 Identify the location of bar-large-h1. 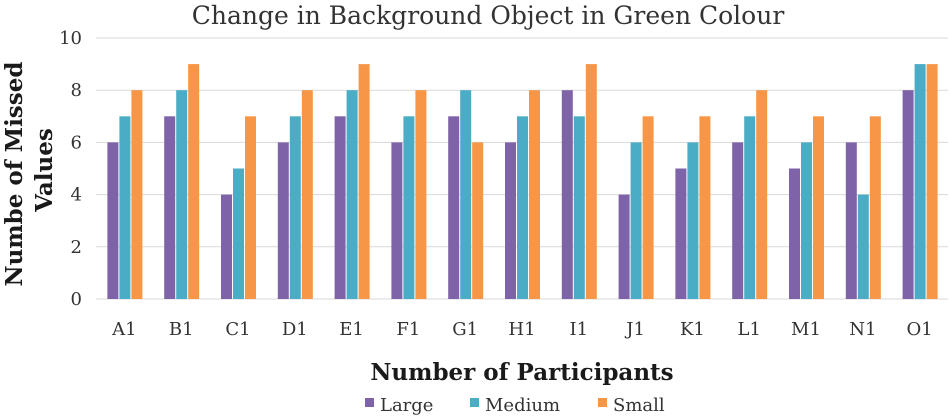
(510, 220).